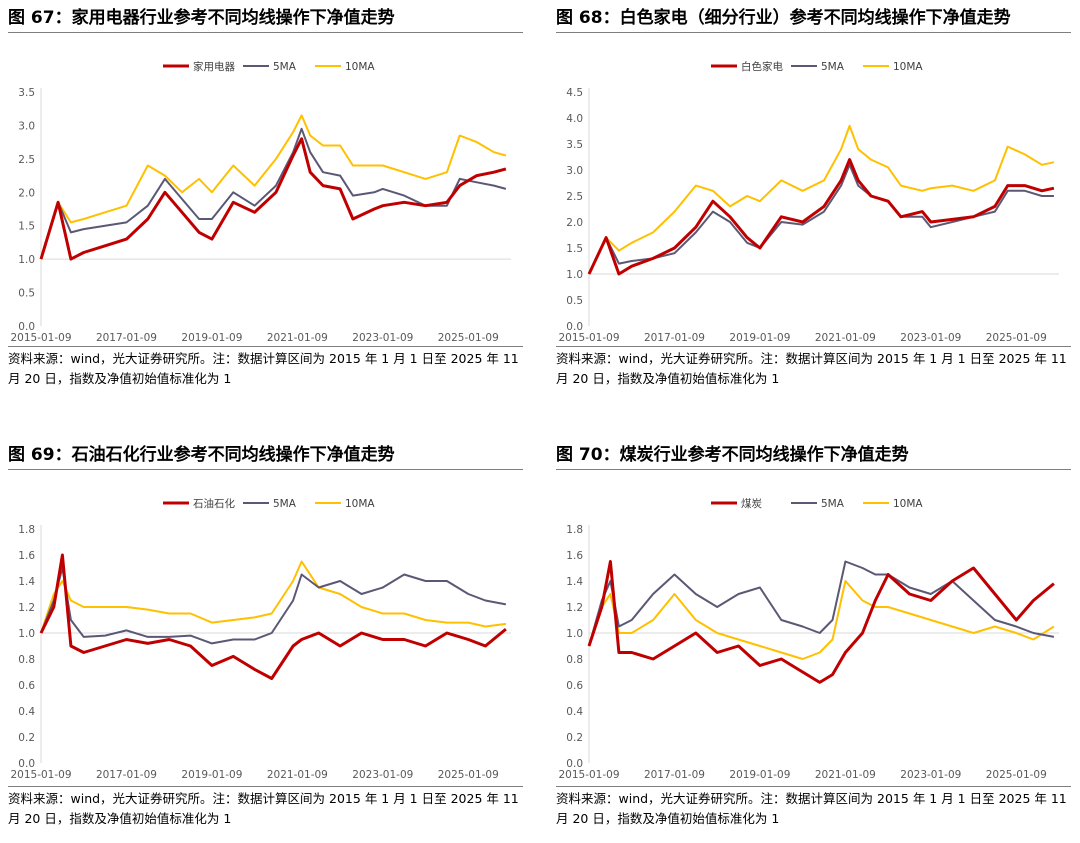  Describe the element at coordinates (214, 66) in the screenshot. I see `legend-label: 家用电器` at that location.